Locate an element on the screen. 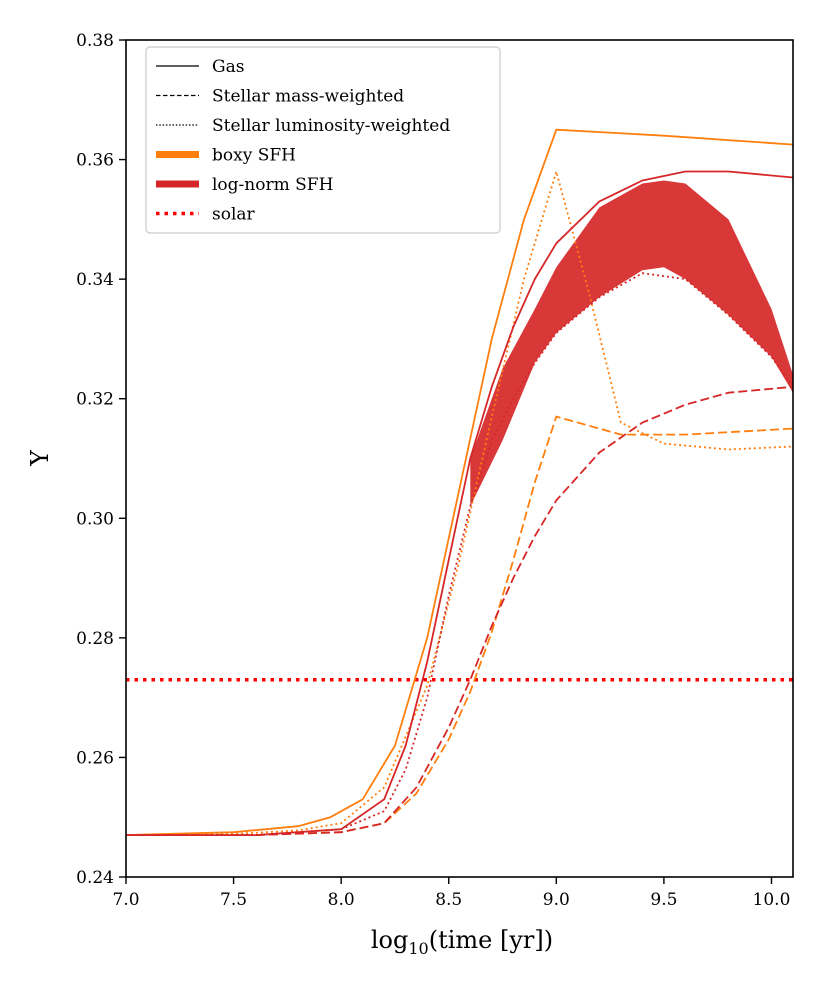  y-tick-label: 0.32 is located at coordinates (95, 400).